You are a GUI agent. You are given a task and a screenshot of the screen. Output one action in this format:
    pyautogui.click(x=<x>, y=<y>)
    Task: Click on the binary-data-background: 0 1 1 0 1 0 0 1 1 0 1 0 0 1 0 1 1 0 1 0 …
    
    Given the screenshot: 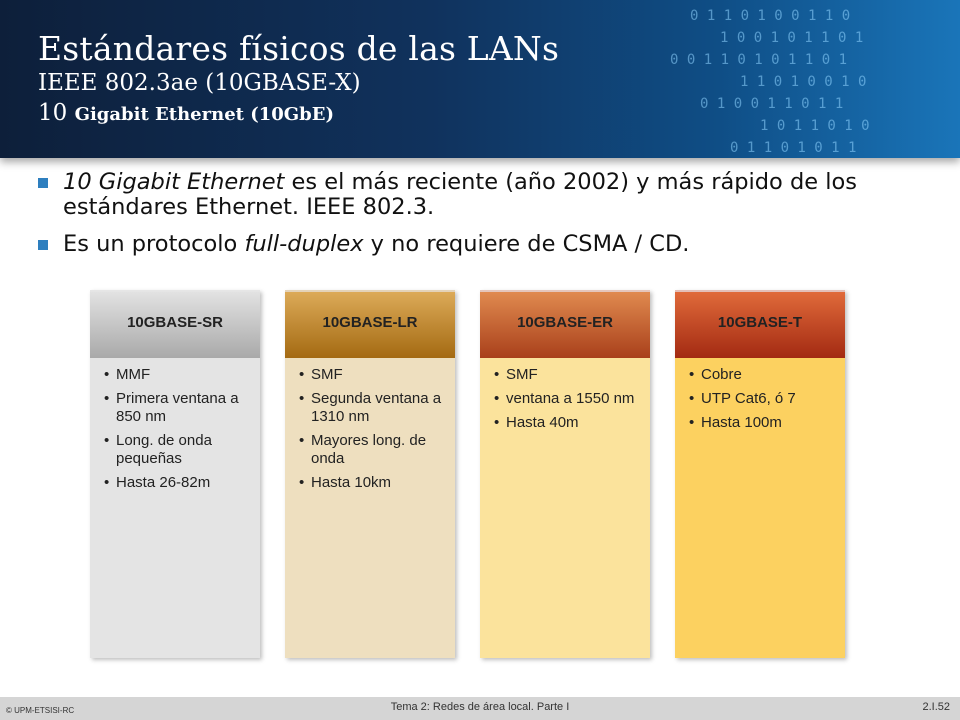 What is the action you would take?
    pyautogui.click(x=770, y=82)
    